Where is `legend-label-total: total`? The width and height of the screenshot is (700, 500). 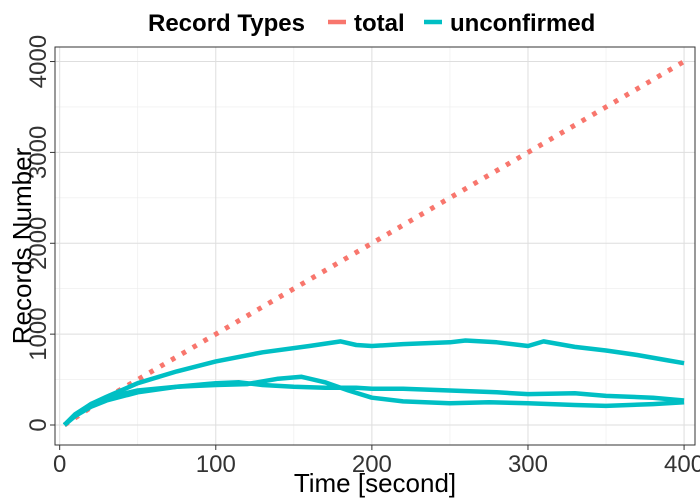
legend-label-total: total is located at coordinates (379, 23).